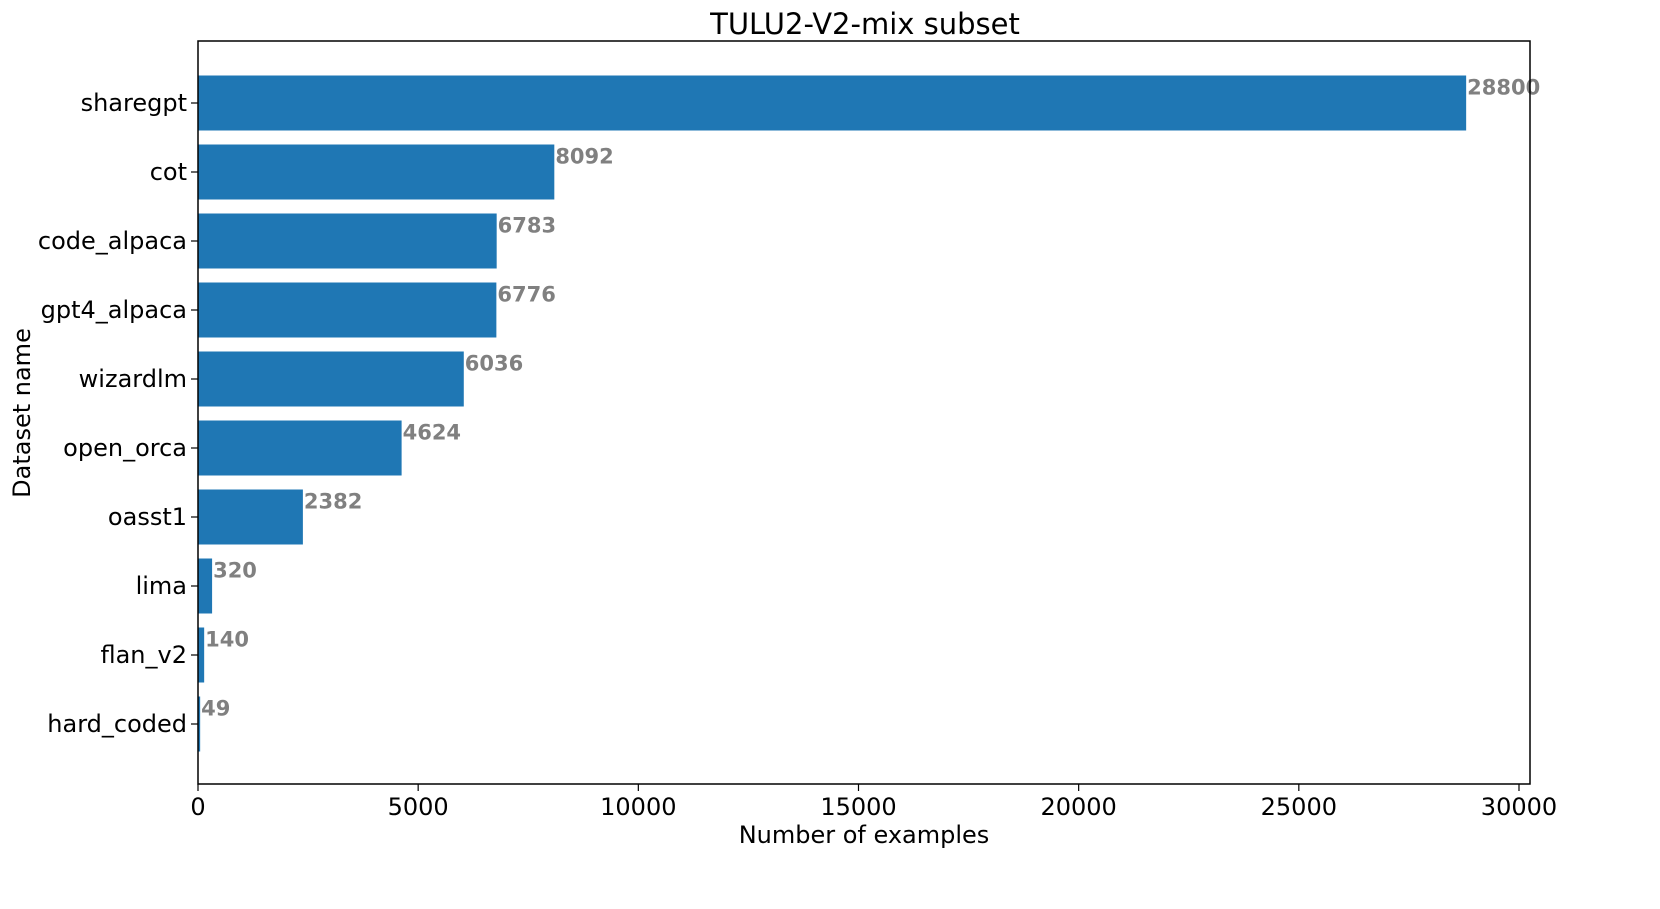 The width and height of the screenshot is (1660, 909). Describe the element at coordinates (376, 172) in the screenshot. I see `bar-cot` at that location.